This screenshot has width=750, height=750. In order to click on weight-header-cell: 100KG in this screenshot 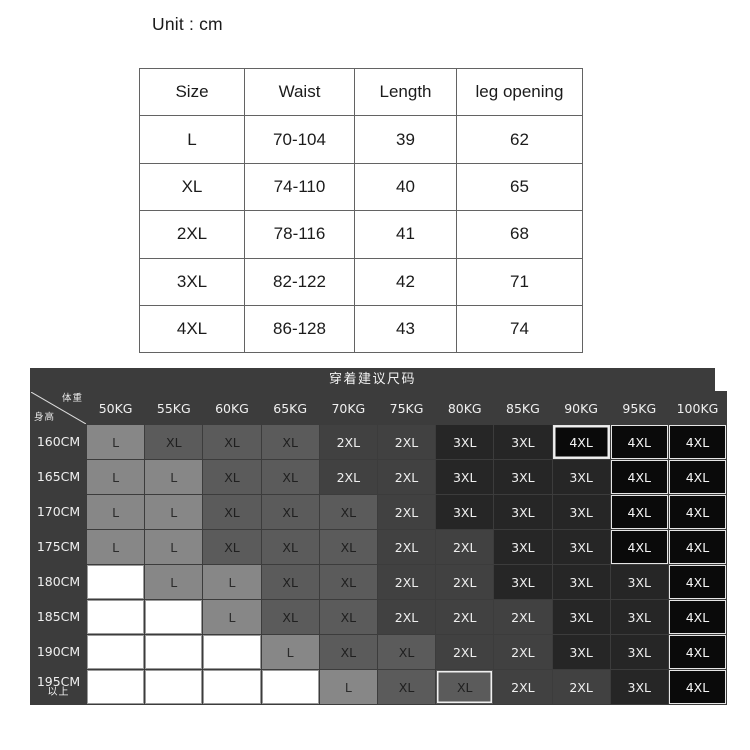, I will do `click(697, 408)`.